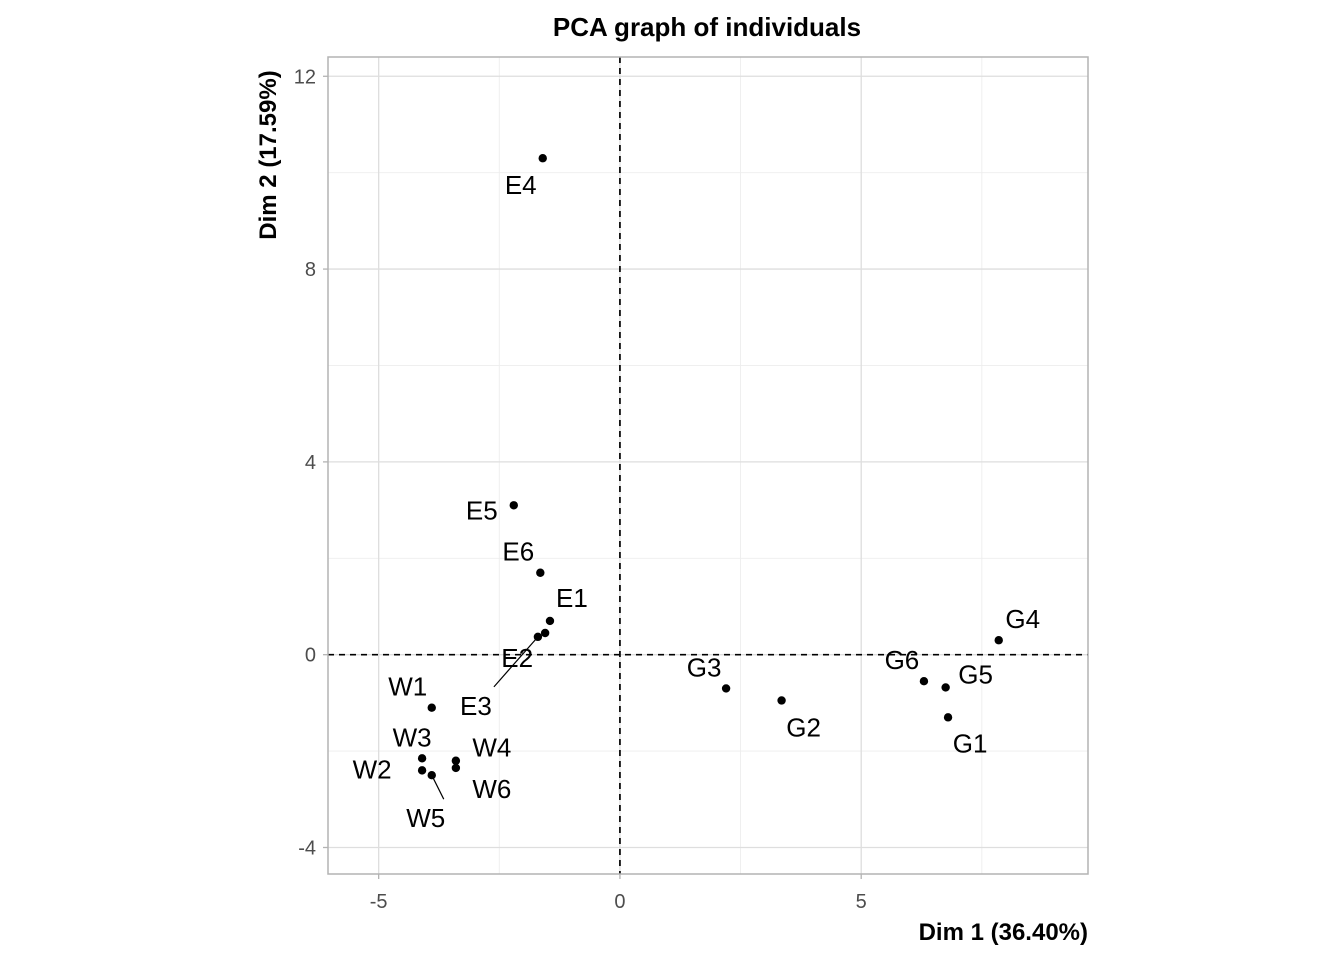 The image size is (1344, 960). What do you see at coordinates (456, 760) in the screenshot?
I see `data-point-w4` at bounding box center [456, 760].